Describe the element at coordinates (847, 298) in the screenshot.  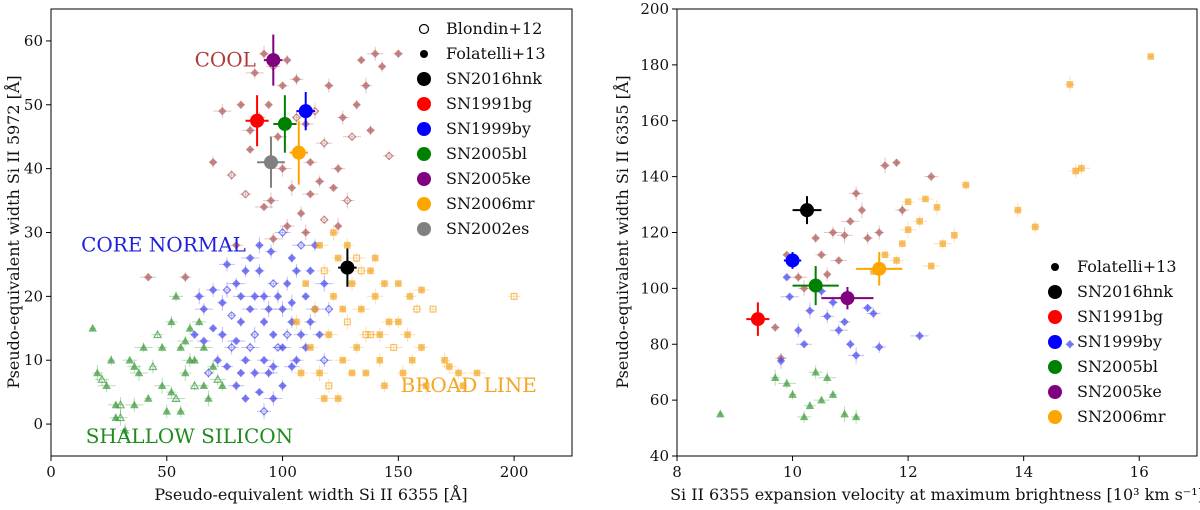
I see `right-chart-point-sn2005ke` at that location.